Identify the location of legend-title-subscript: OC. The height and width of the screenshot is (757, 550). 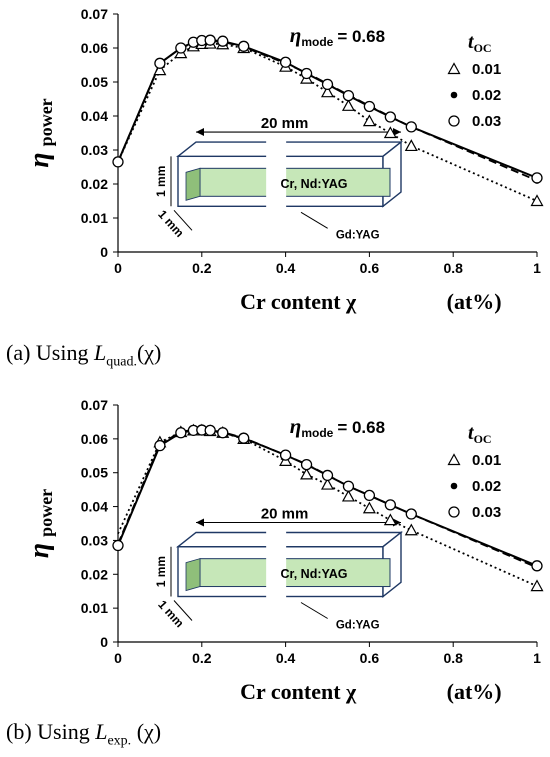
(483, 48).